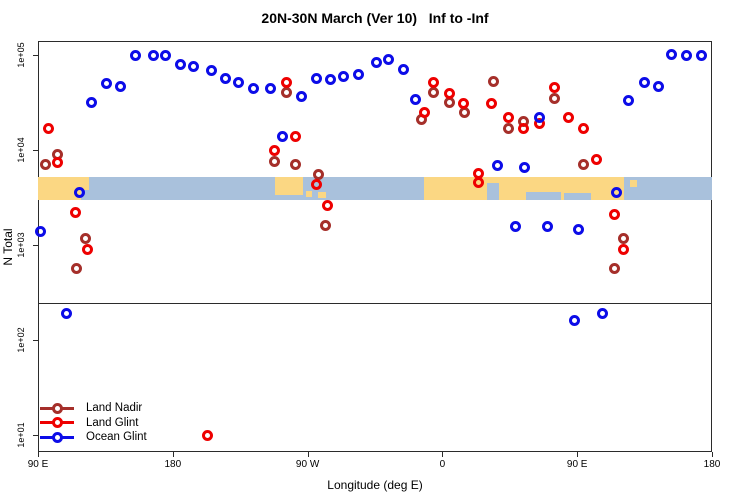 This screenshot has width=750, height=500. I want to click on y-tick-label: 1e+04, so click(21, 150).